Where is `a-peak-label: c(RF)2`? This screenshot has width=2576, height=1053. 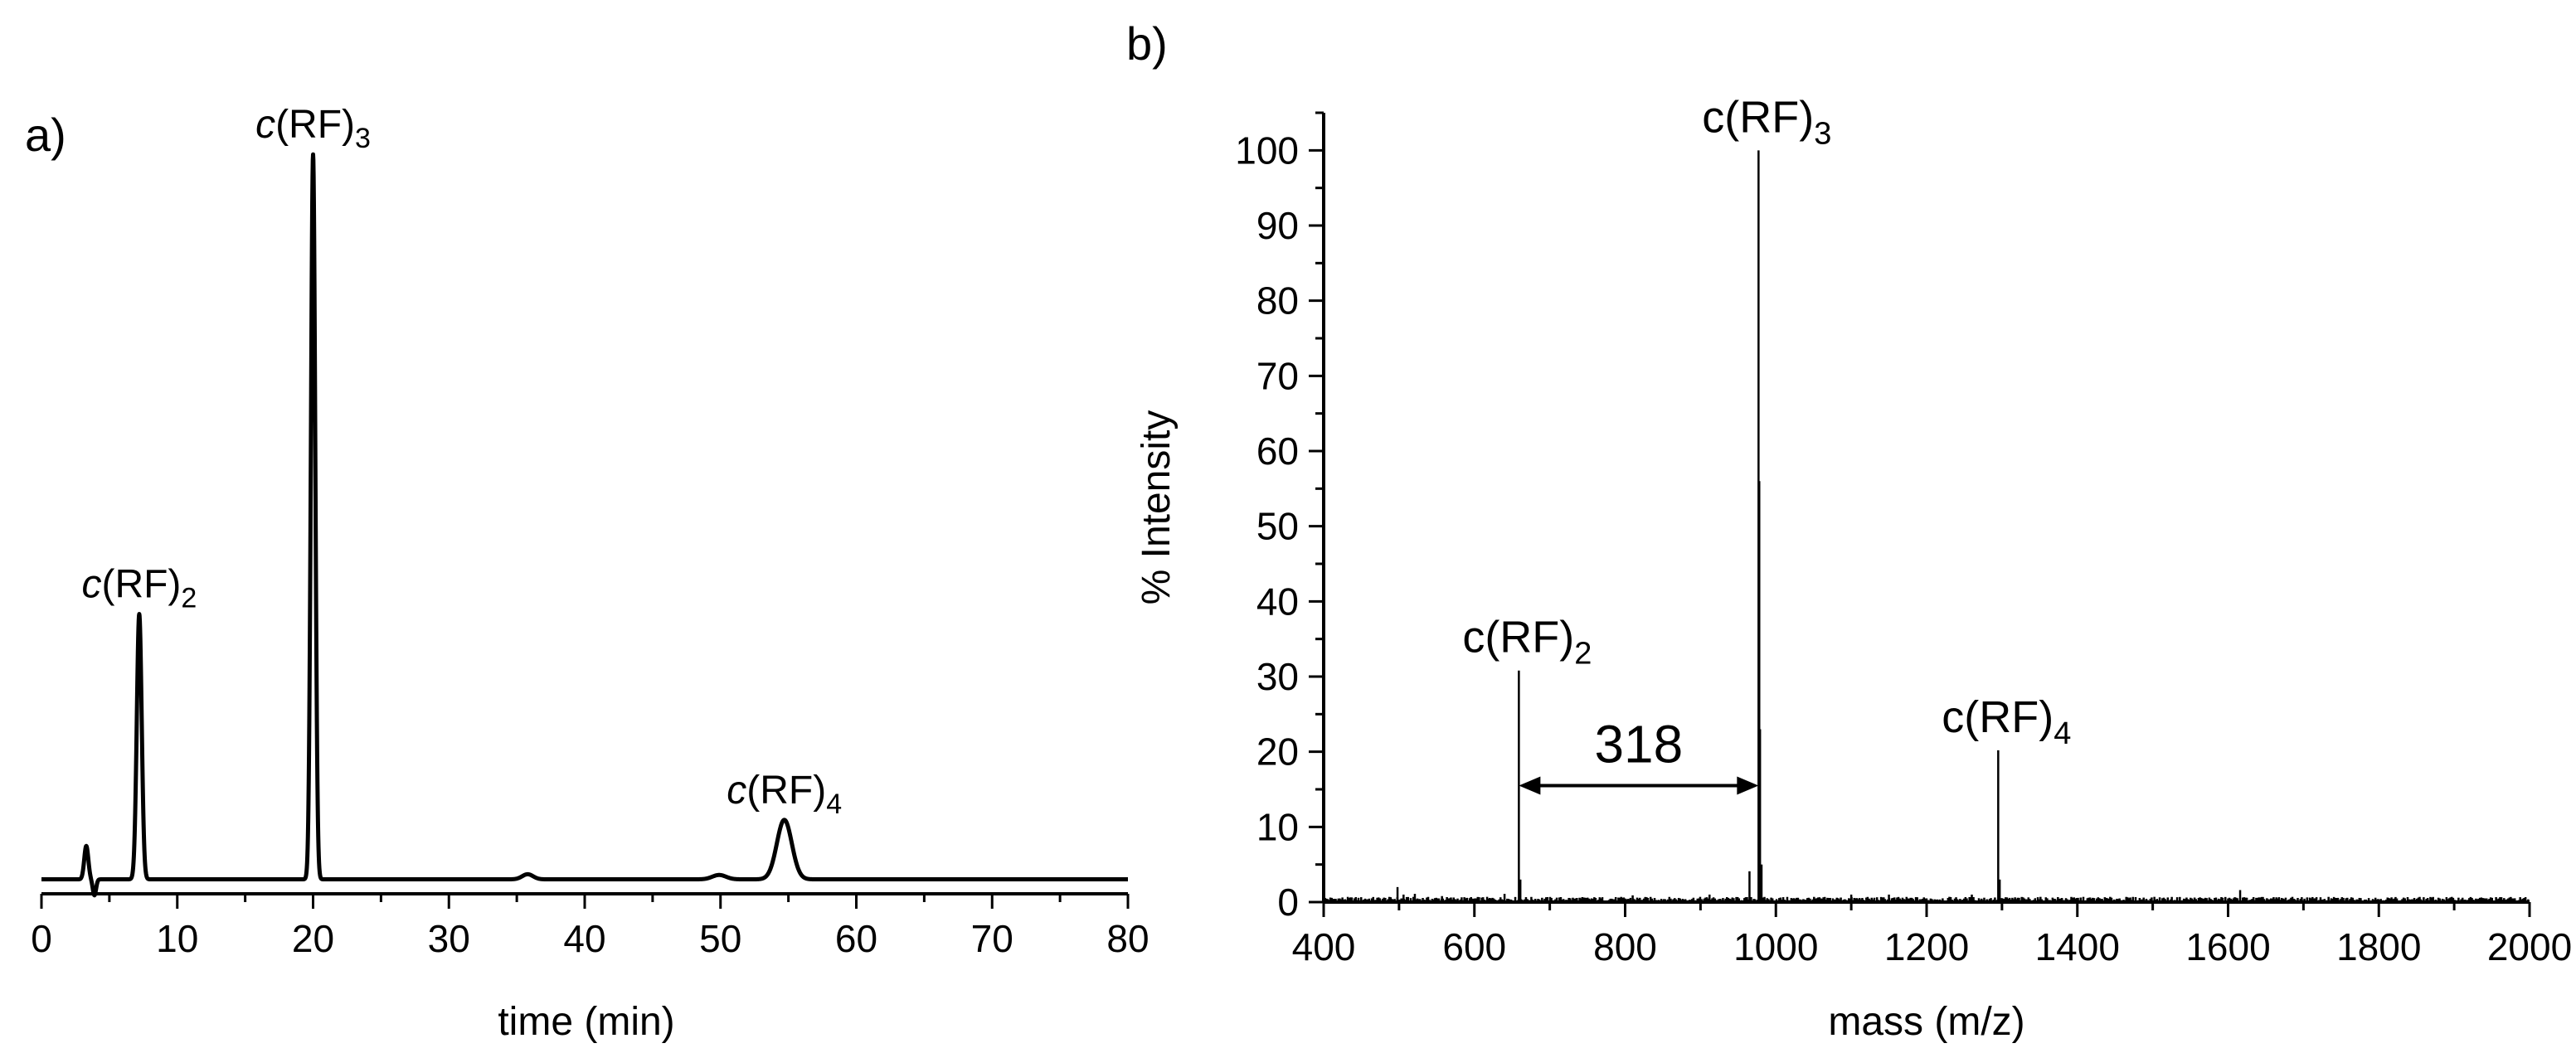 a-peak-label: c(RF)2 is located at coordinates (139, 588).